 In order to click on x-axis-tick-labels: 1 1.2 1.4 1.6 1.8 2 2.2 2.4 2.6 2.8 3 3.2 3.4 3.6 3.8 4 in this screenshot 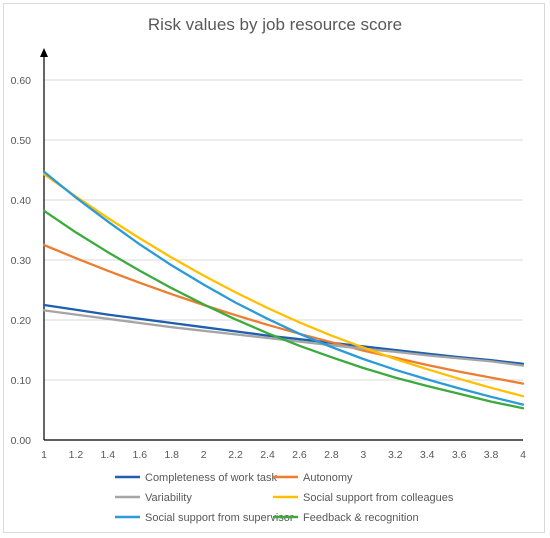, I will do `click(283, 455)`.